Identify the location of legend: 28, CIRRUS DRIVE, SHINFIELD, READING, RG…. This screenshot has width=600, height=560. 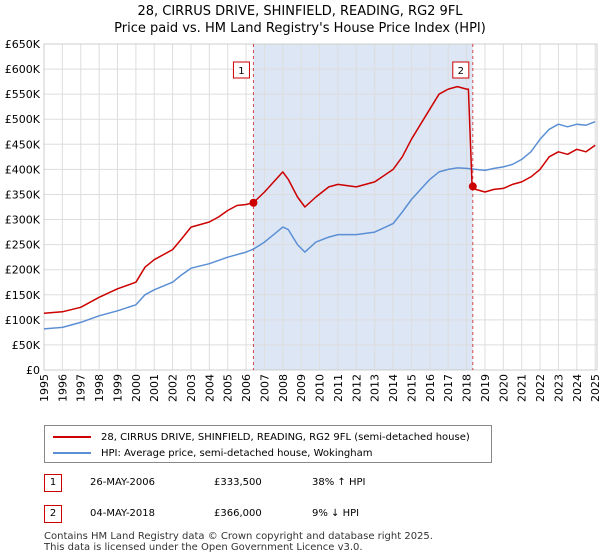
(268, 444).